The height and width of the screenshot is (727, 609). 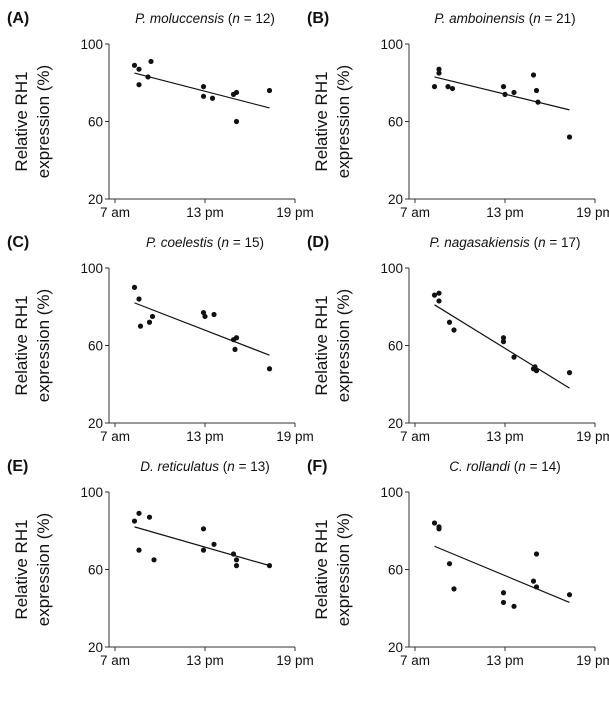 I want to click on panel-letter: (C), so click(x=18, y=242).